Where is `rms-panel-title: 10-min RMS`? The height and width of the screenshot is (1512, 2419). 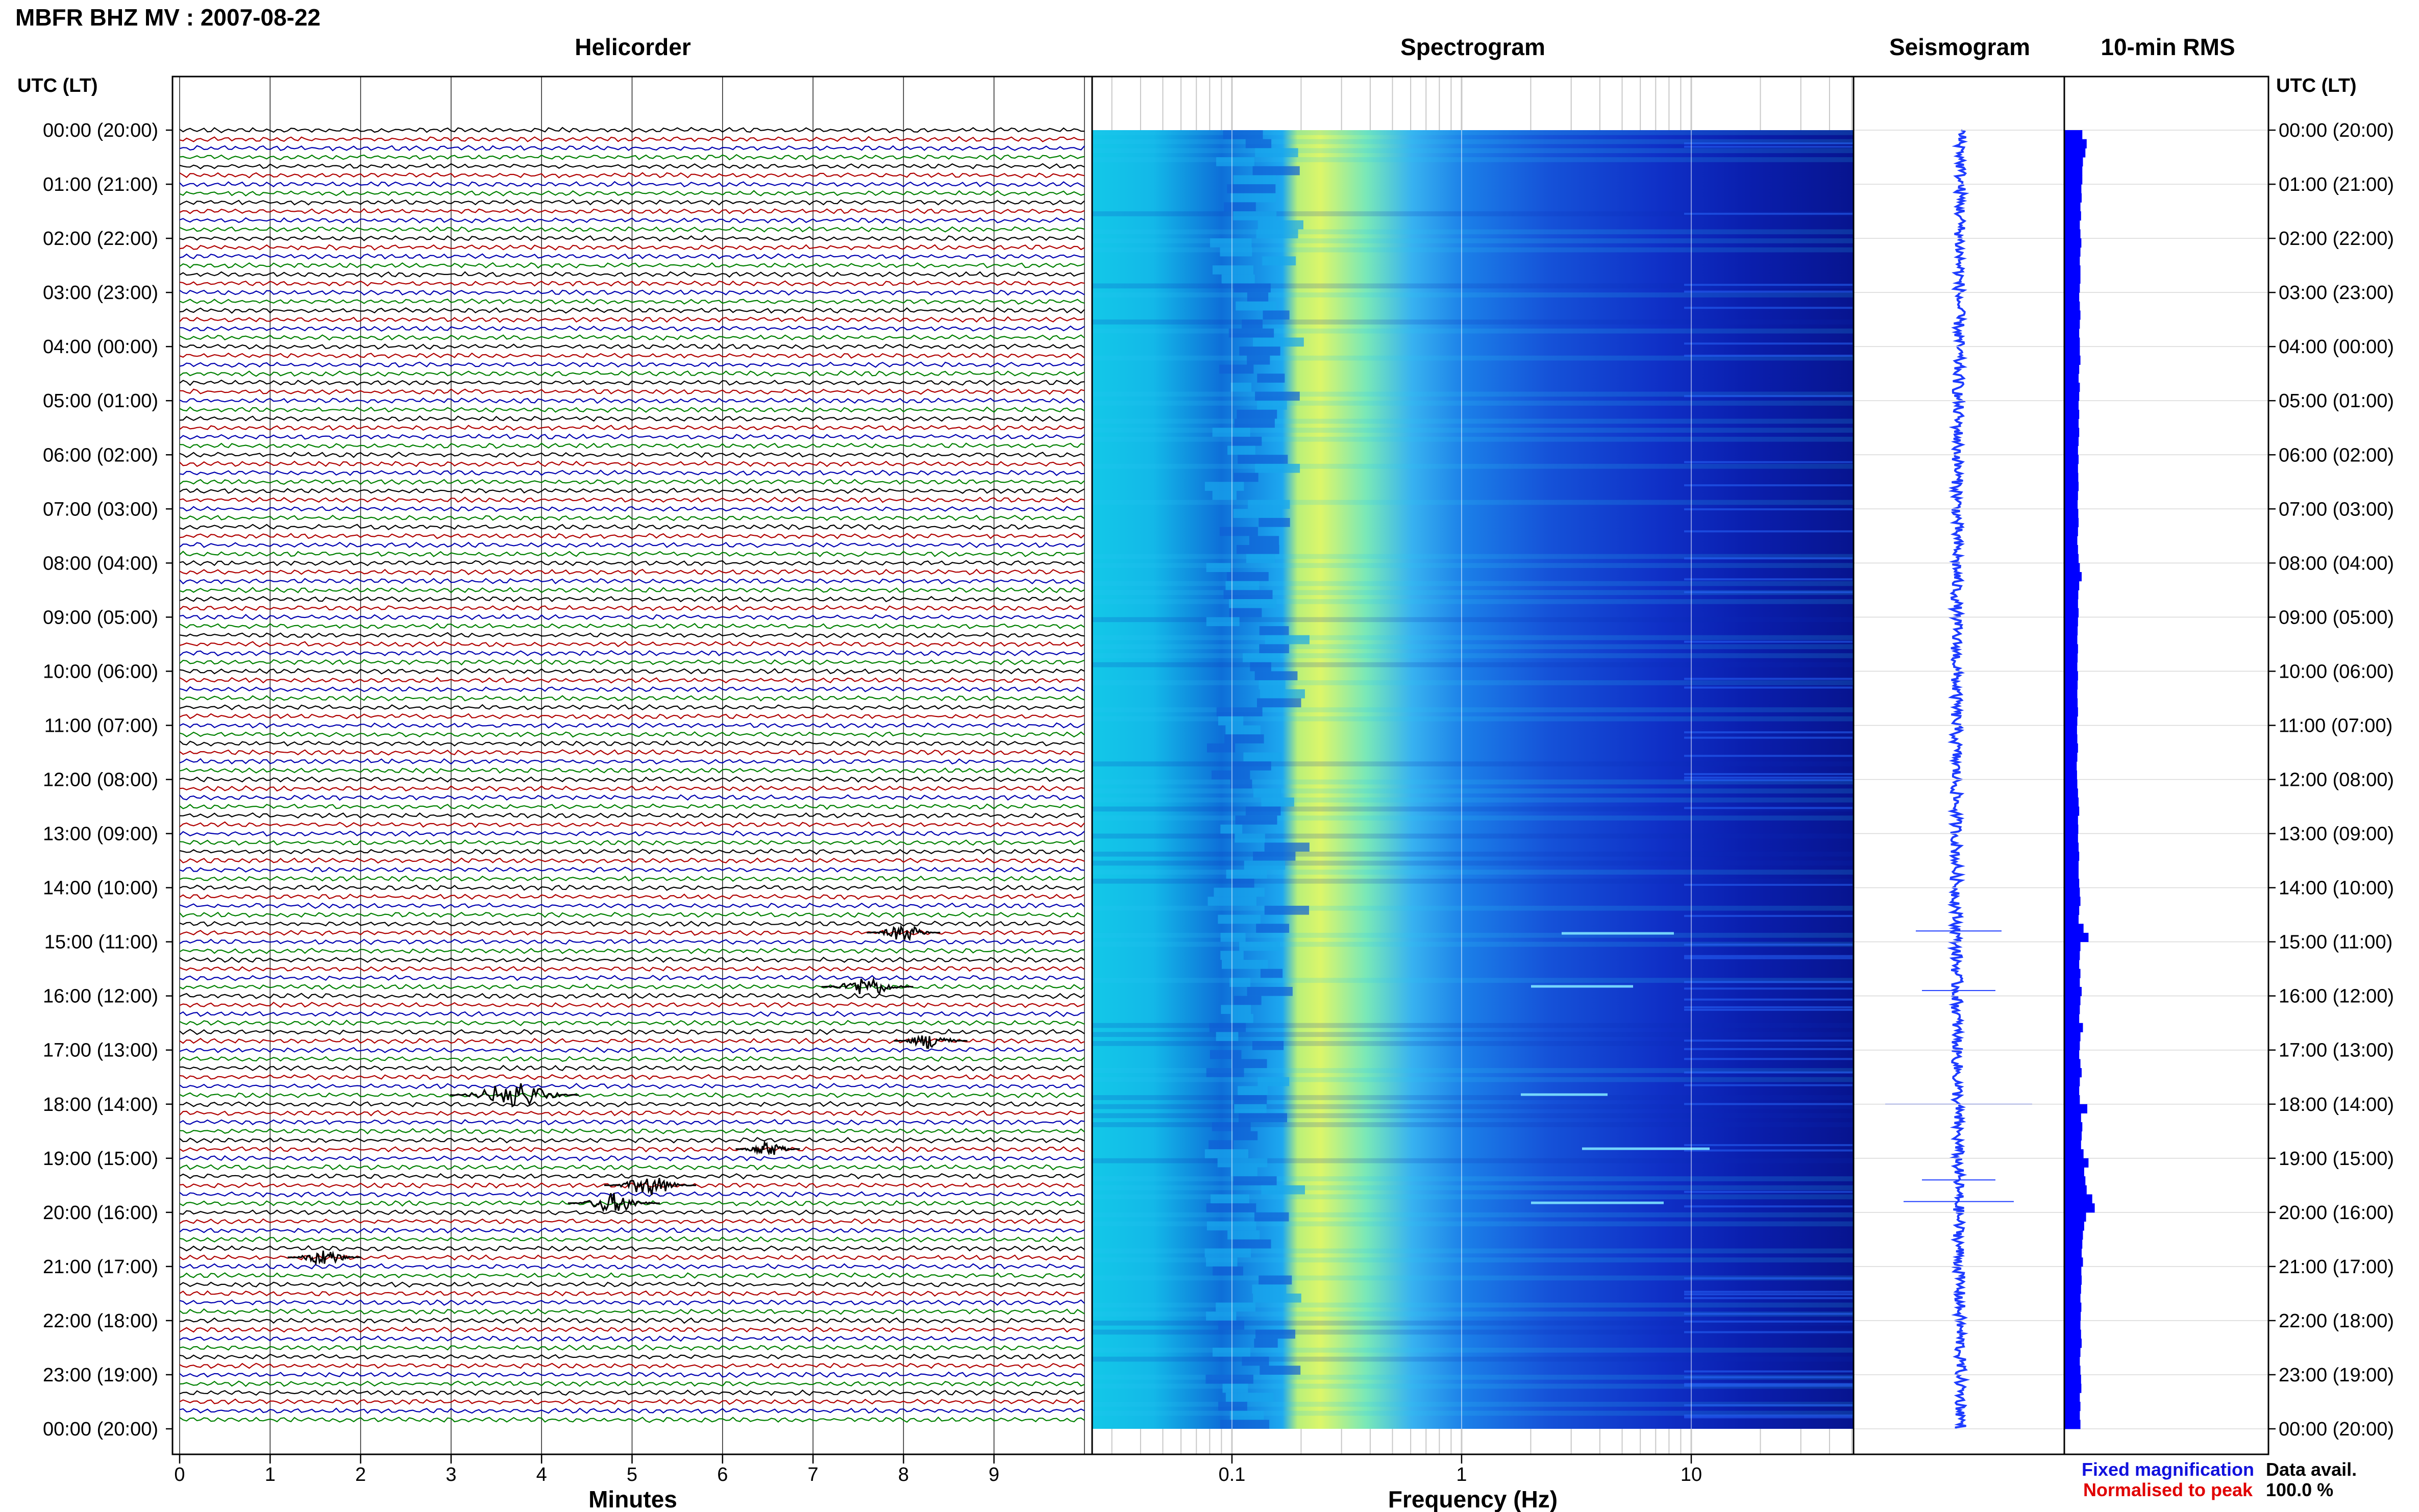 rms-panel-title: 10-min RMS is located at coordinates (2168, 47).